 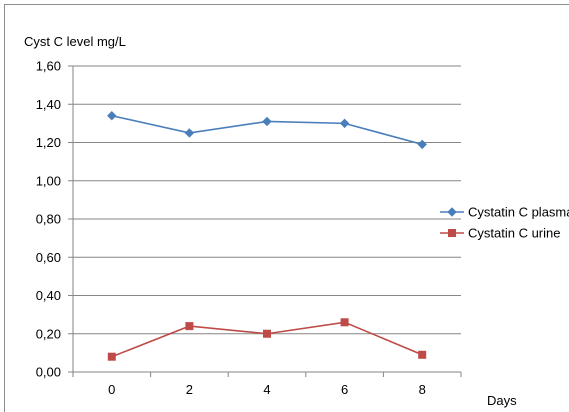 I want to click on y-tick-label: 1,40, so click(x=48, y=104).